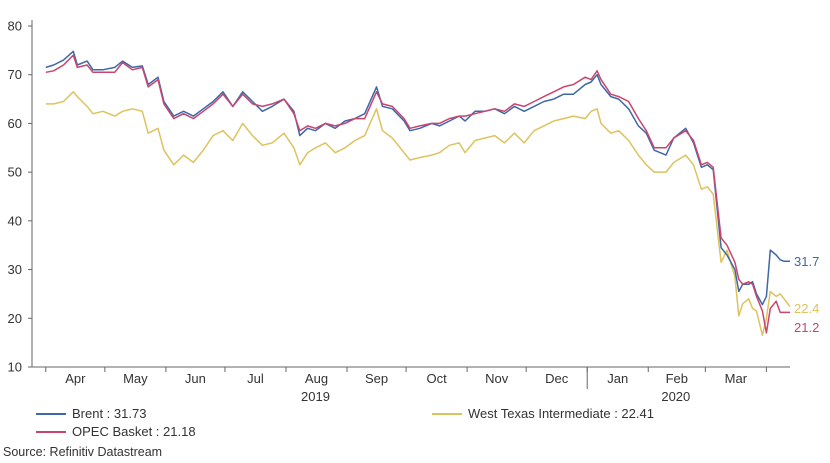 This screenshot has height=463, width=830. What do you see at coordinates (195, 378) in the screenshot?
I see `x-month-label: Jun` at bounding box center [195, 378].